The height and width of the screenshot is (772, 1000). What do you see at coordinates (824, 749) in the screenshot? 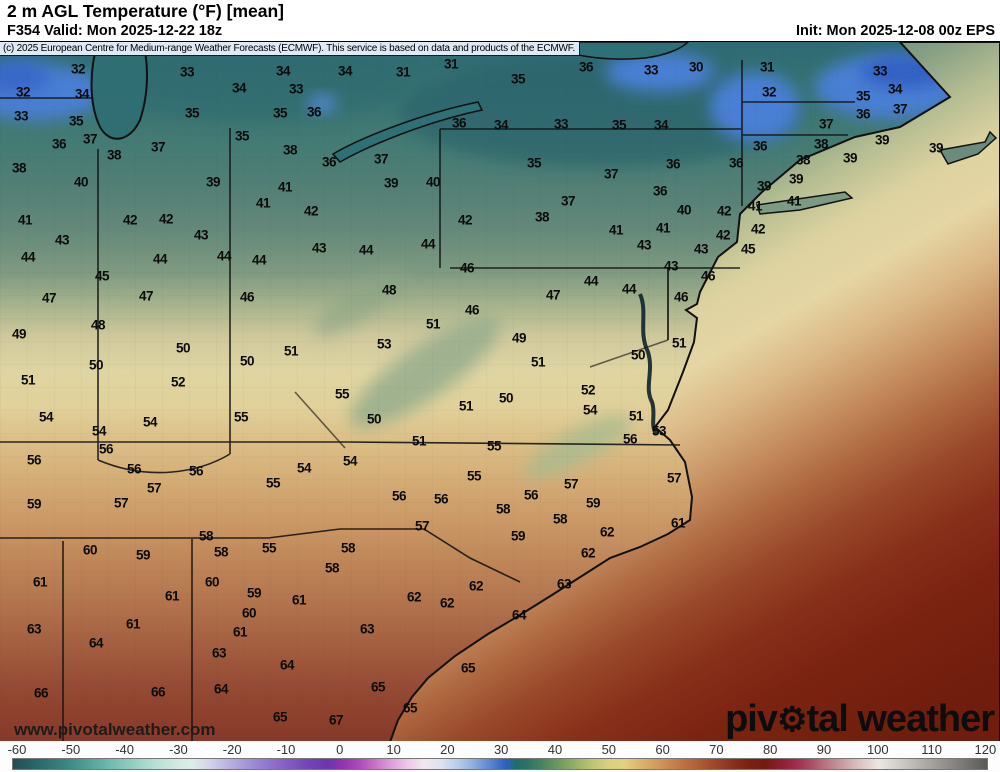
I see `scale-tick-label: 90` at bounding box center [824, 749].